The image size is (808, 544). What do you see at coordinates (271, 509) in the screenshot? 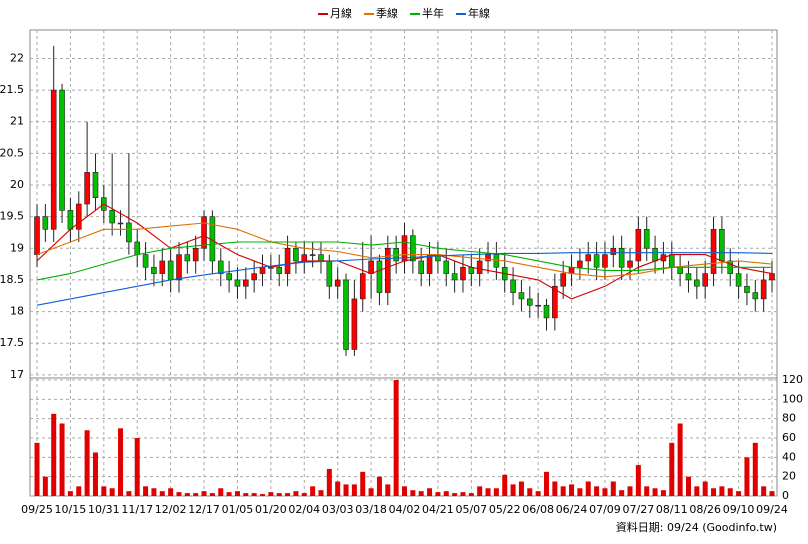
I see `x-tick-label: 01/20` at bounding box center [271, 509].